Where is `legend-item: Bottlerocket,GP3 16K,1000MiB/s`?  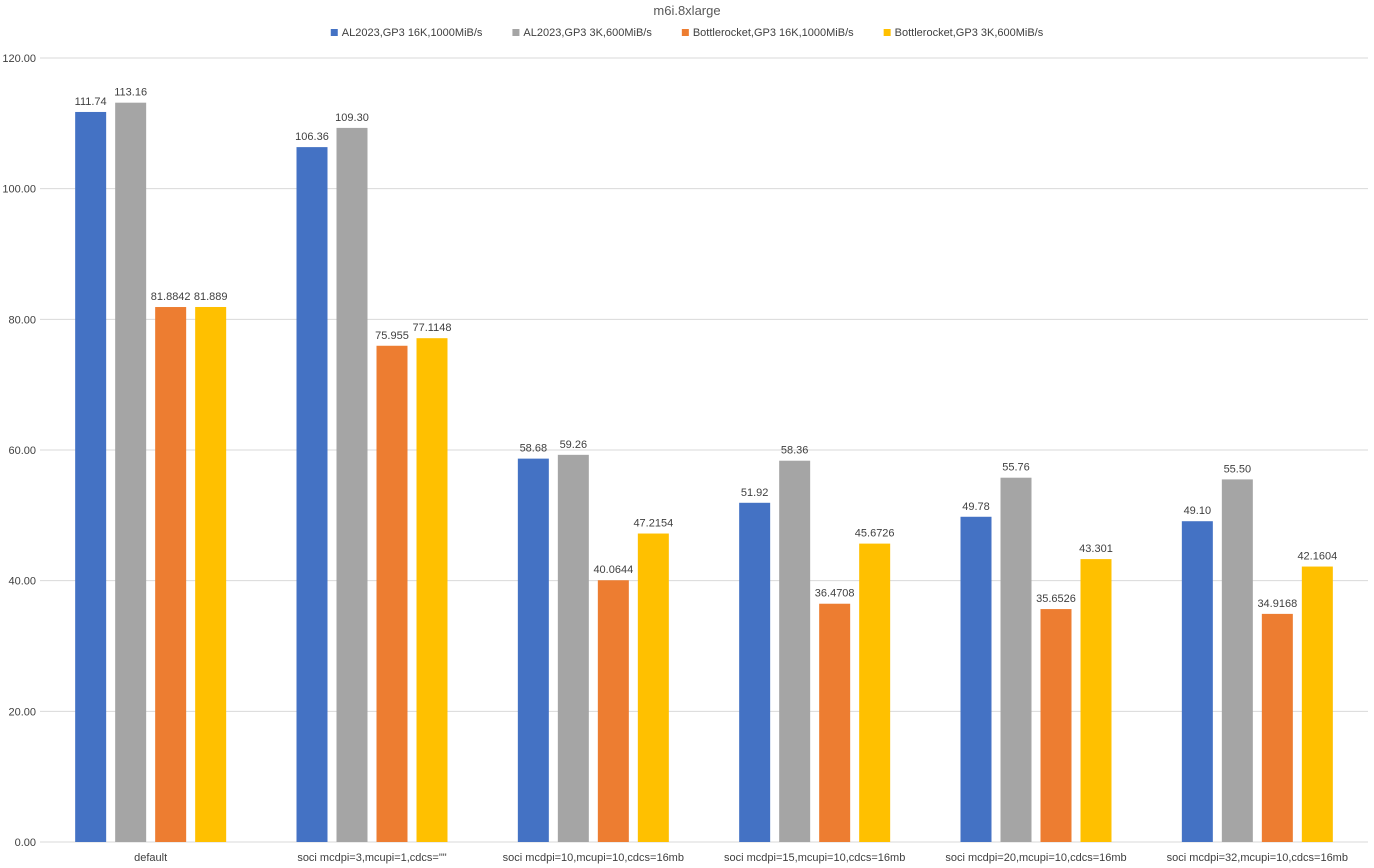
legend-item: Bottlerocket,GP3 16K,1000MiB/s is located at coordinates (767, 33).